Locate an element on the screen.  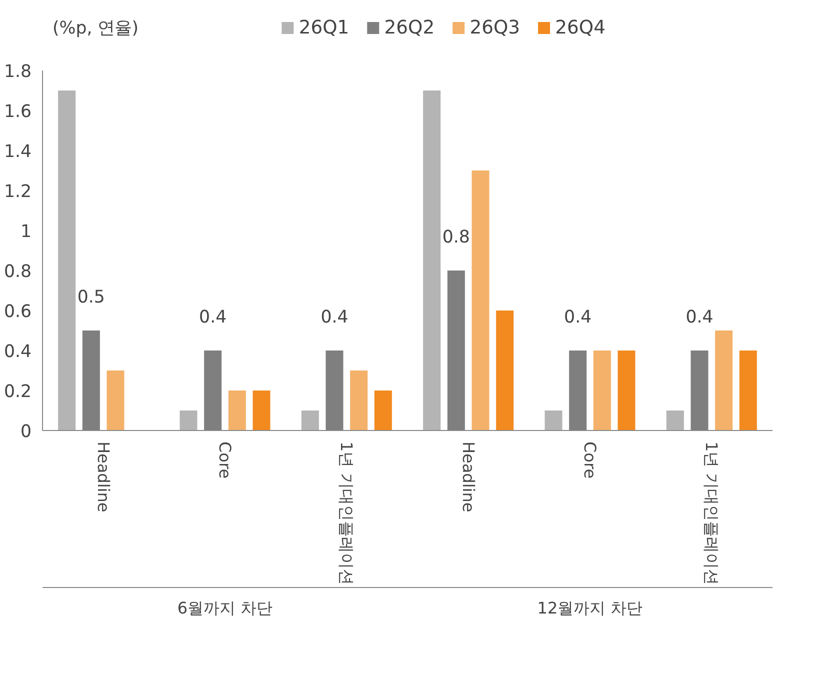
data-label: 0.8 is located at coordinates (456, 238).